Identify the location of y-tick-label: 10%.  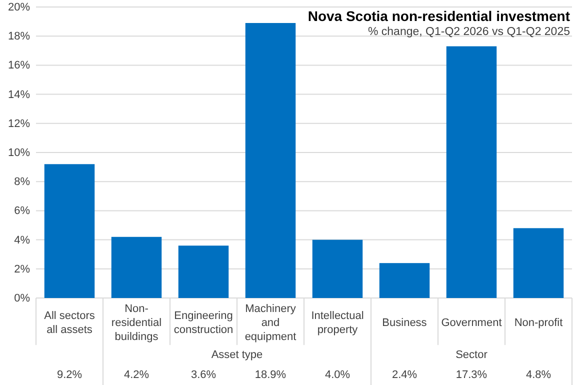
(19, 153).